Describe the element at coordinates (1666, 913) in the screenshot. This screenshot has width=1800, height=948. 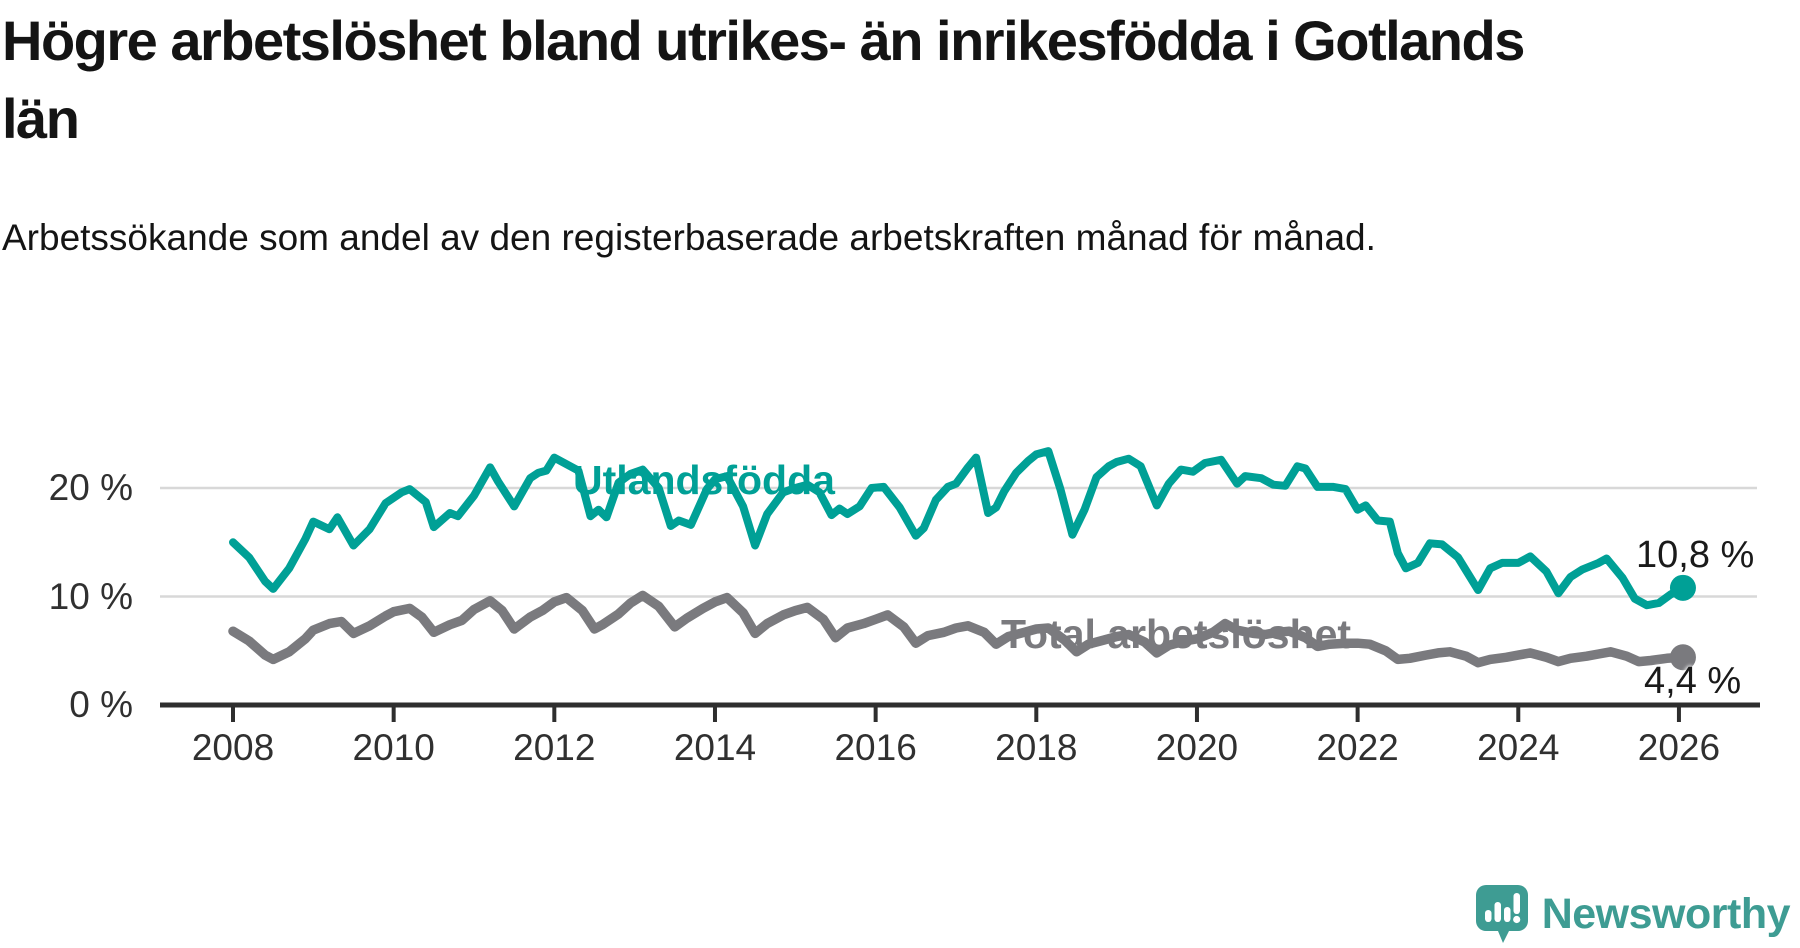
I see `newsworthy-wordmark: Newsworthy` at that location.